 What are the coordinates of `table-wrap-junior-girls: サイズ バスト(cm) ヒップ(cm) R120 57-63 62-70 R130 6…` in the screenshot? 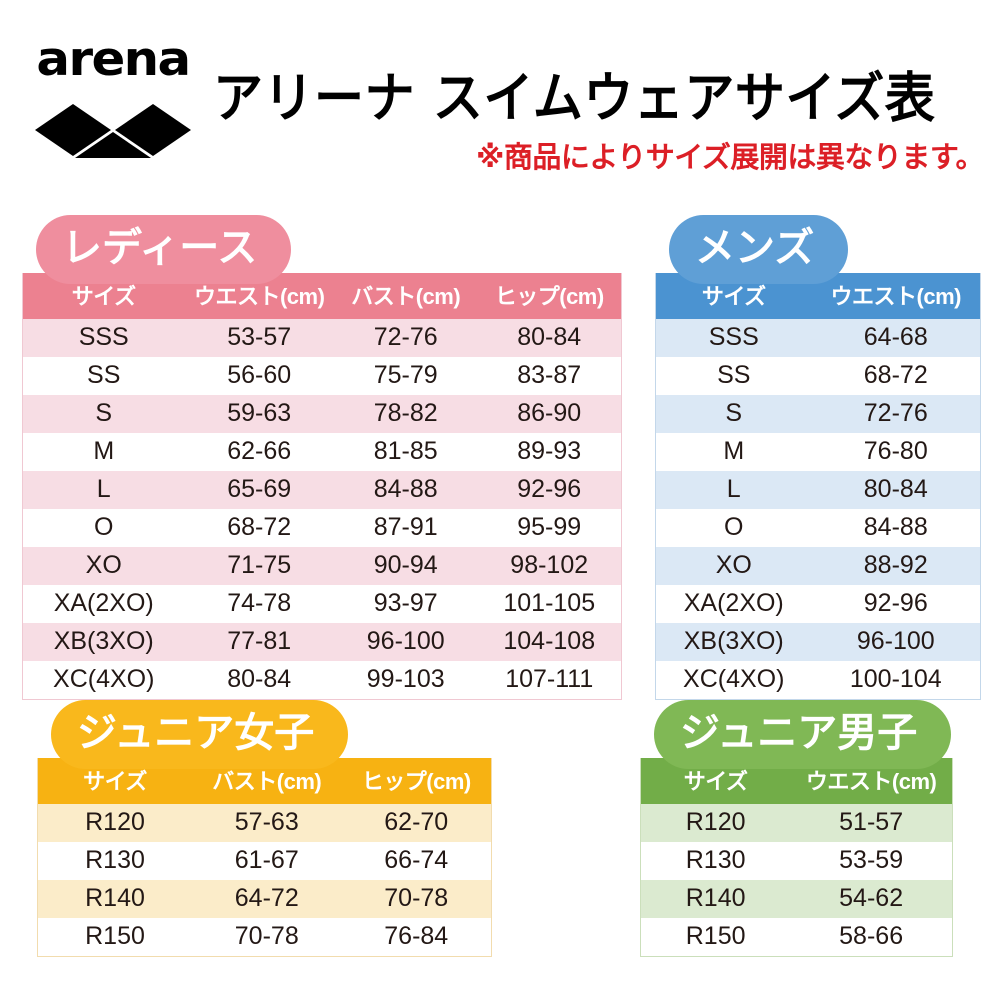 It's located at (264, 857).